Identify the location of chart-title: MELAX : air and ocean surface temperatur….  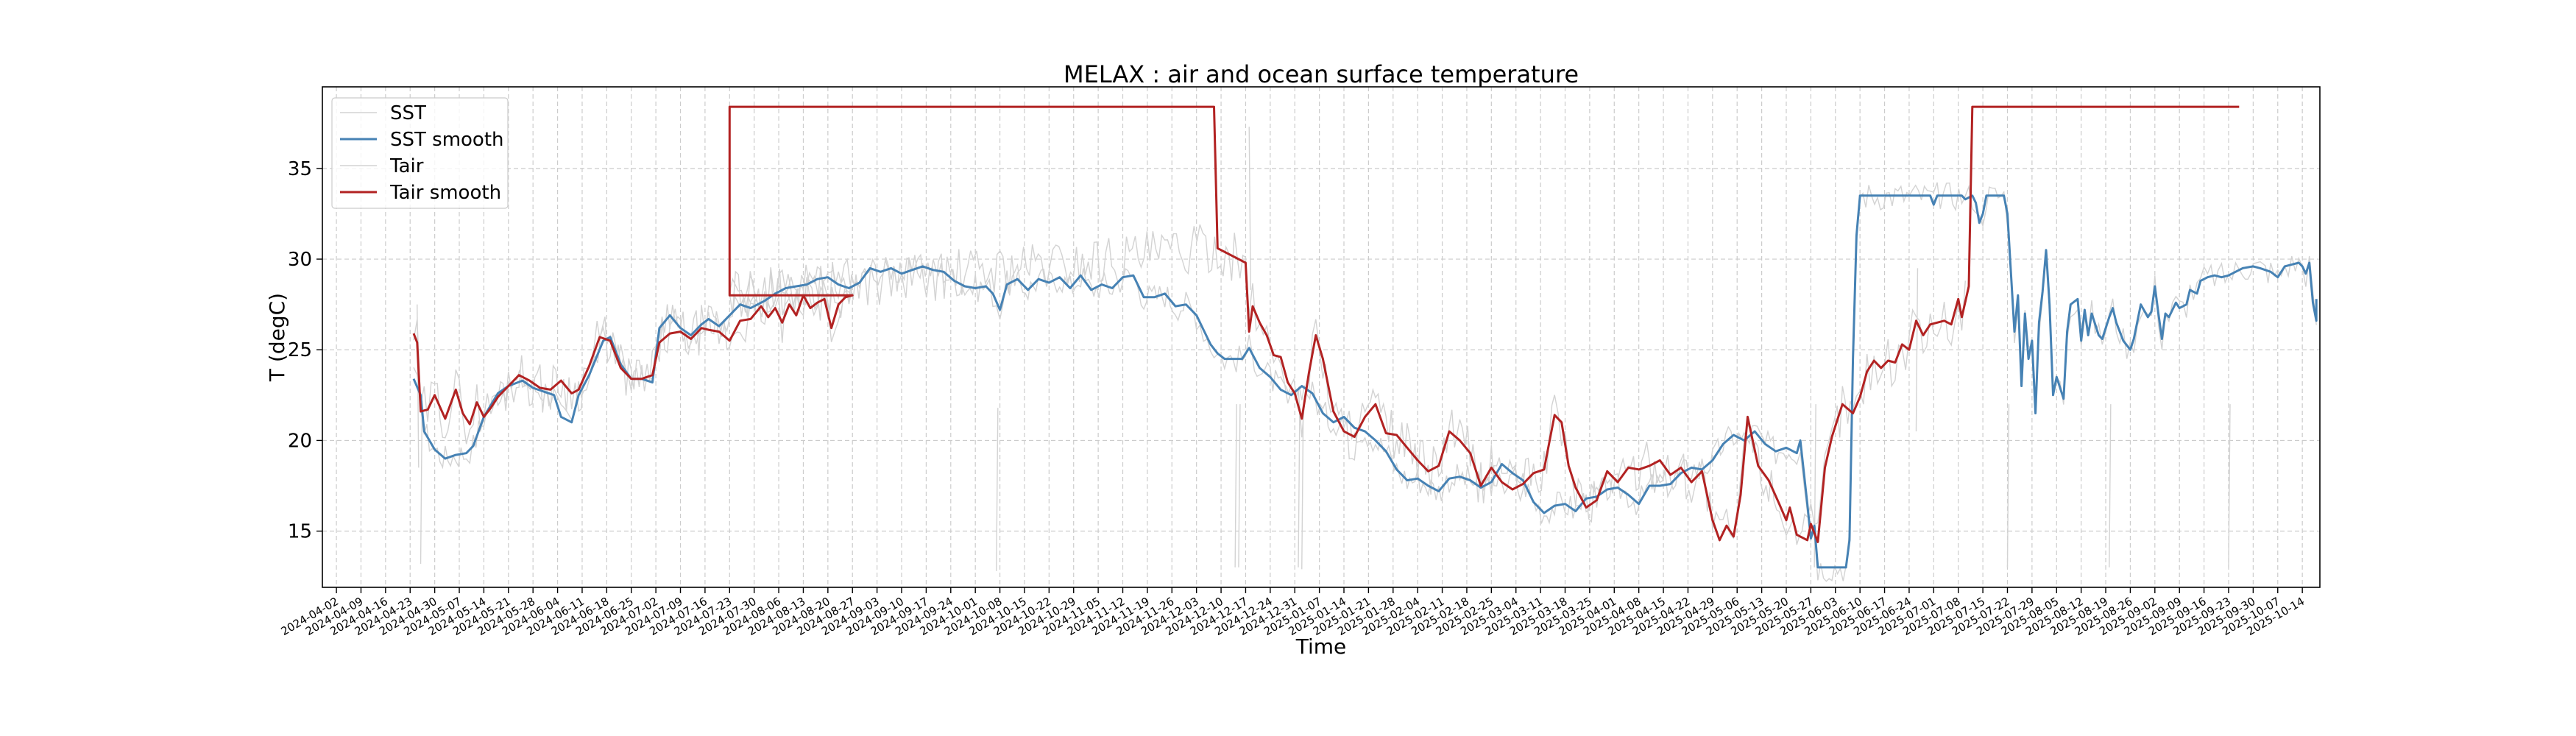
(1321, 74).